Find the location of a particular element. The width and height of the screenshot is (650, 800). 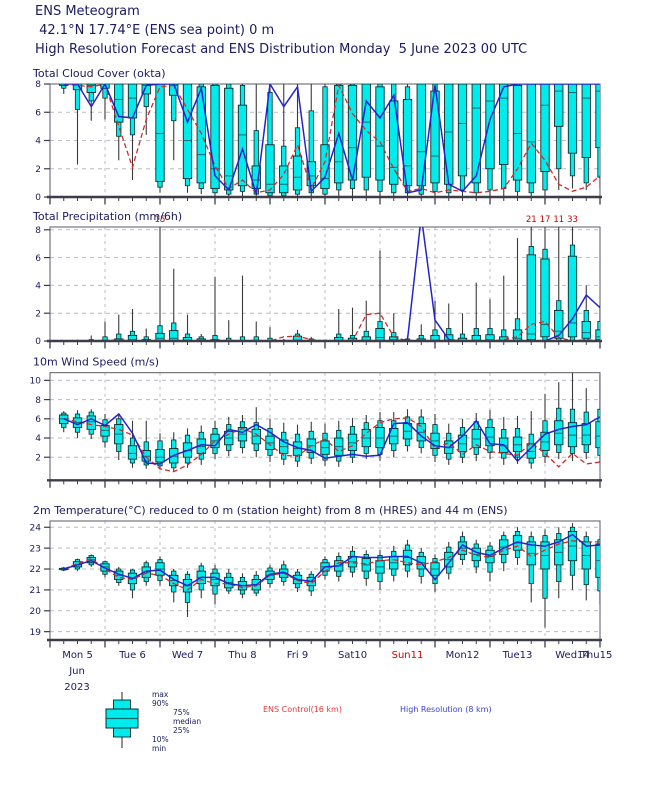

overflow-label: 15 is located at coordinates (160, 220).